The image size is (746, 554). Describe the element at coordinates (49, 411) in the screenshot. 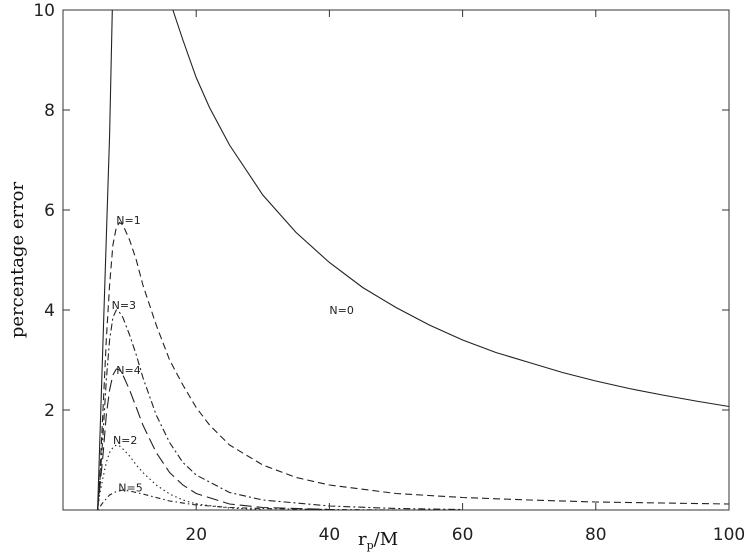

I see `y-tick-label: 2` at that location.